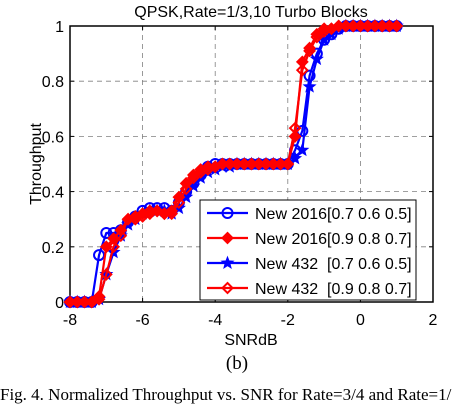 The width and height of the screenshot is (474, 405). What do you see at coordinates (288, 320) in the screenshot?
I see `x-tick-label: -2` at bounding box center [288, 320].